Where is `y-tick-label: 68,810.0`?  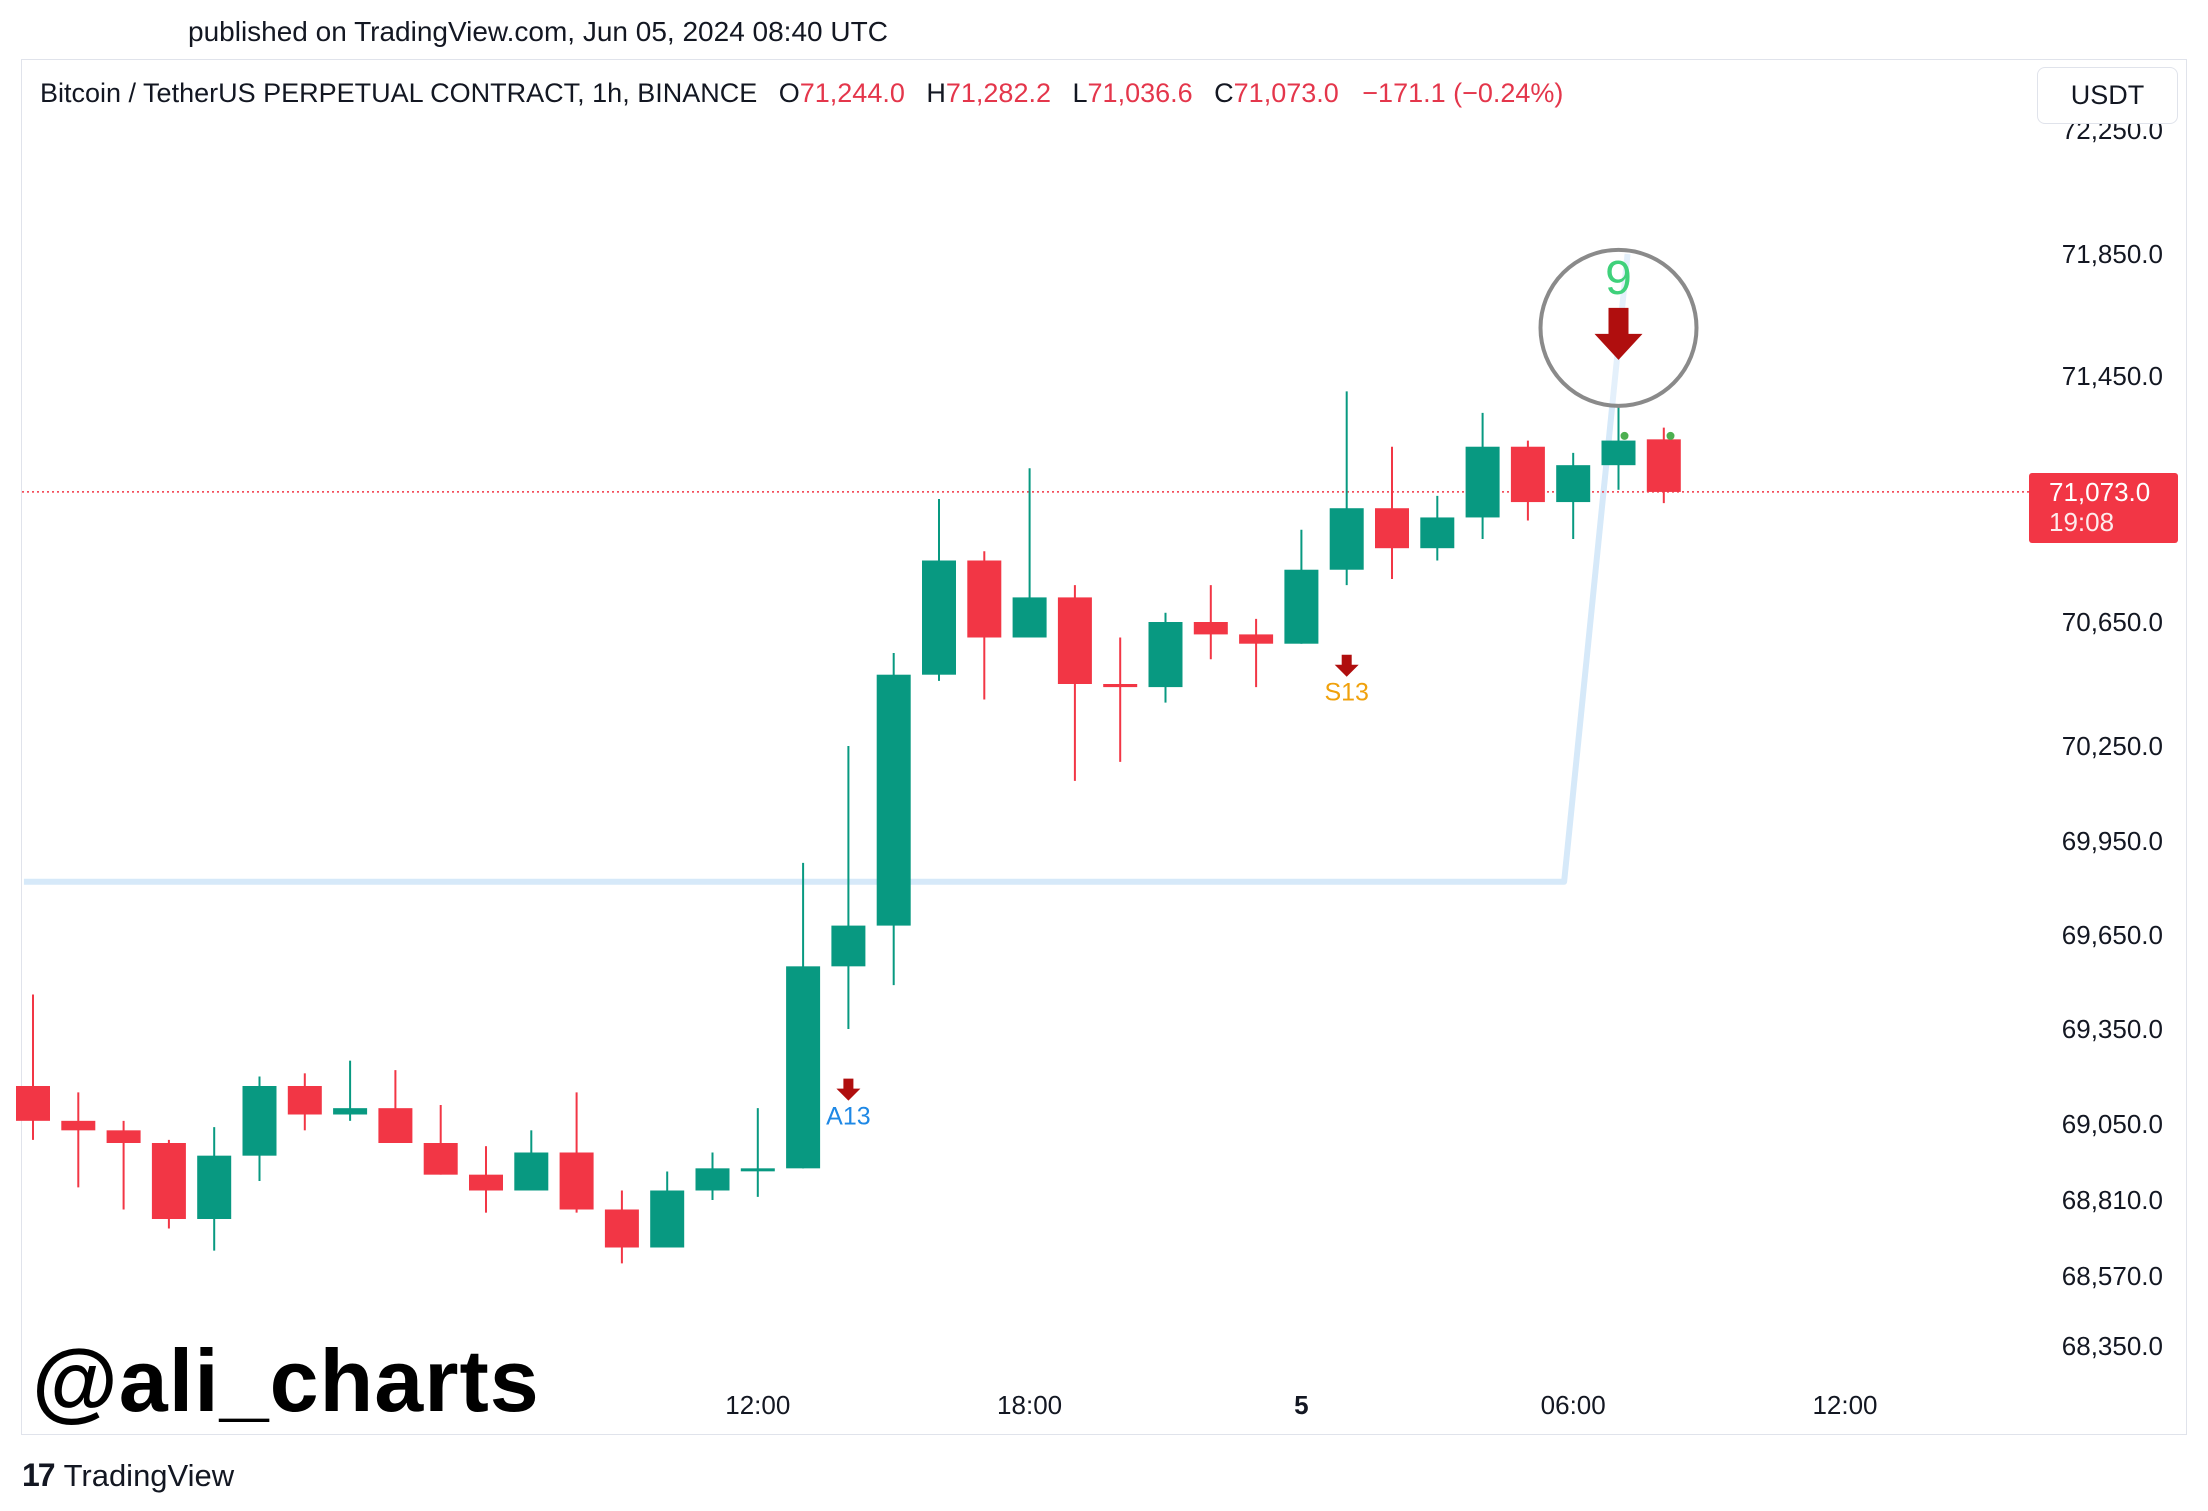
y-tick-label: 68,810.0 is located at coordinates (2112, 1200).